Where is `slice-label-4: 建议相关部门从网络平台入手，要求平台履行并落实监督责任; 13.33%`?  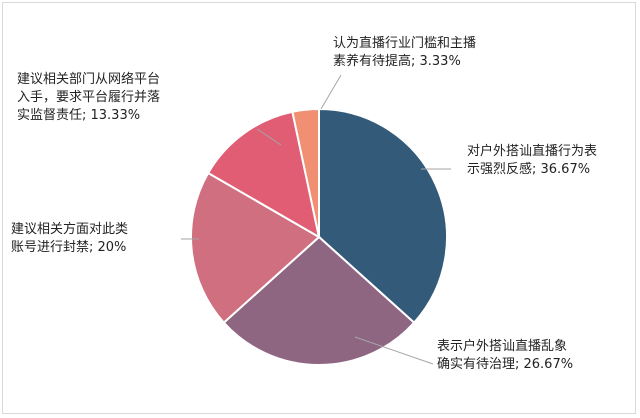
slice-label-4: 建议相关部门从网络平台入手，要求平台履行并落实监督责任; 13.33% is located at coordinates (88, 97).